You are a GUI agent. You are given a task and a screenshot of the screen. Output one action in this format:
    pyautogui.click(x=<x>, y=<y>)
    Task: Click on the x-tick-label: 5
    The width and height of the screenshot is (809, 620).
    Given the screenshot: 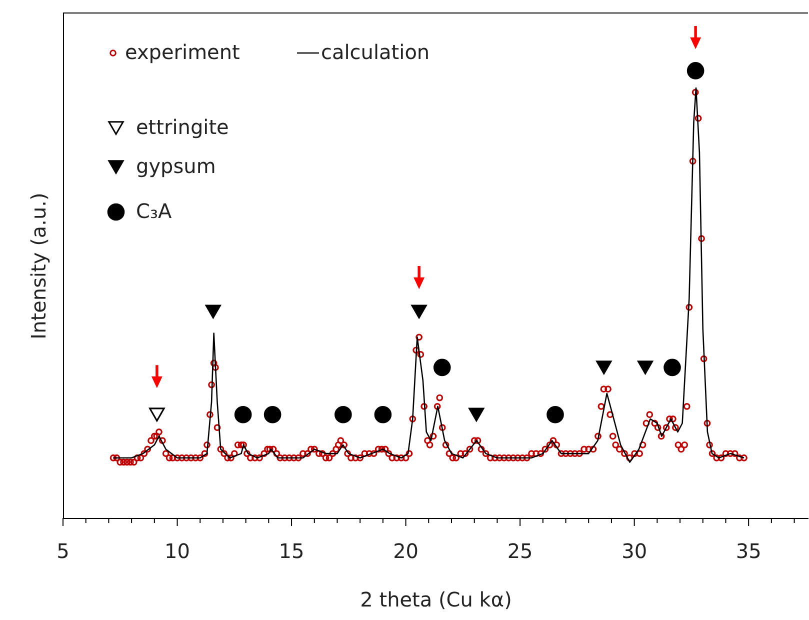 What is the action you would take?
    pyautogui.click(x=63, y=551)
    